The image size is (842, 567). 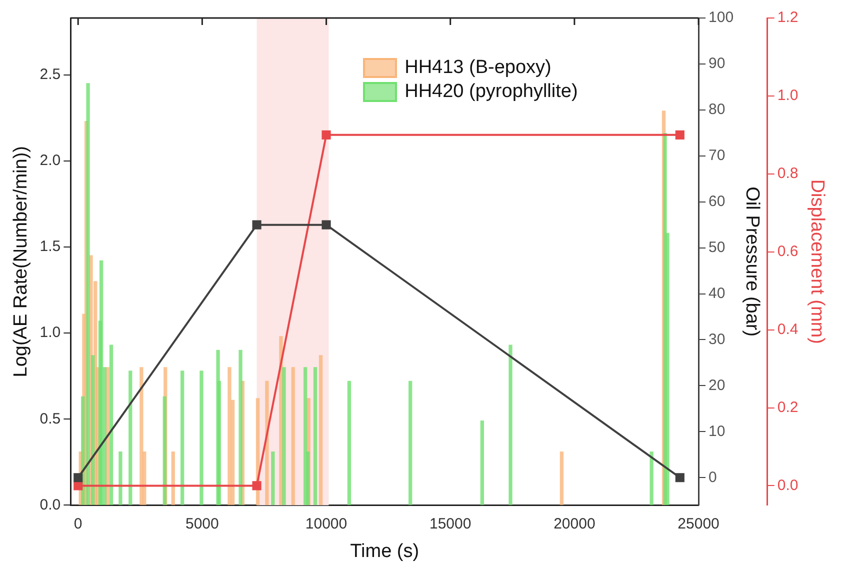 I want to click on y3-axis-title: Displacement (mm), so click(x=817, y=261).